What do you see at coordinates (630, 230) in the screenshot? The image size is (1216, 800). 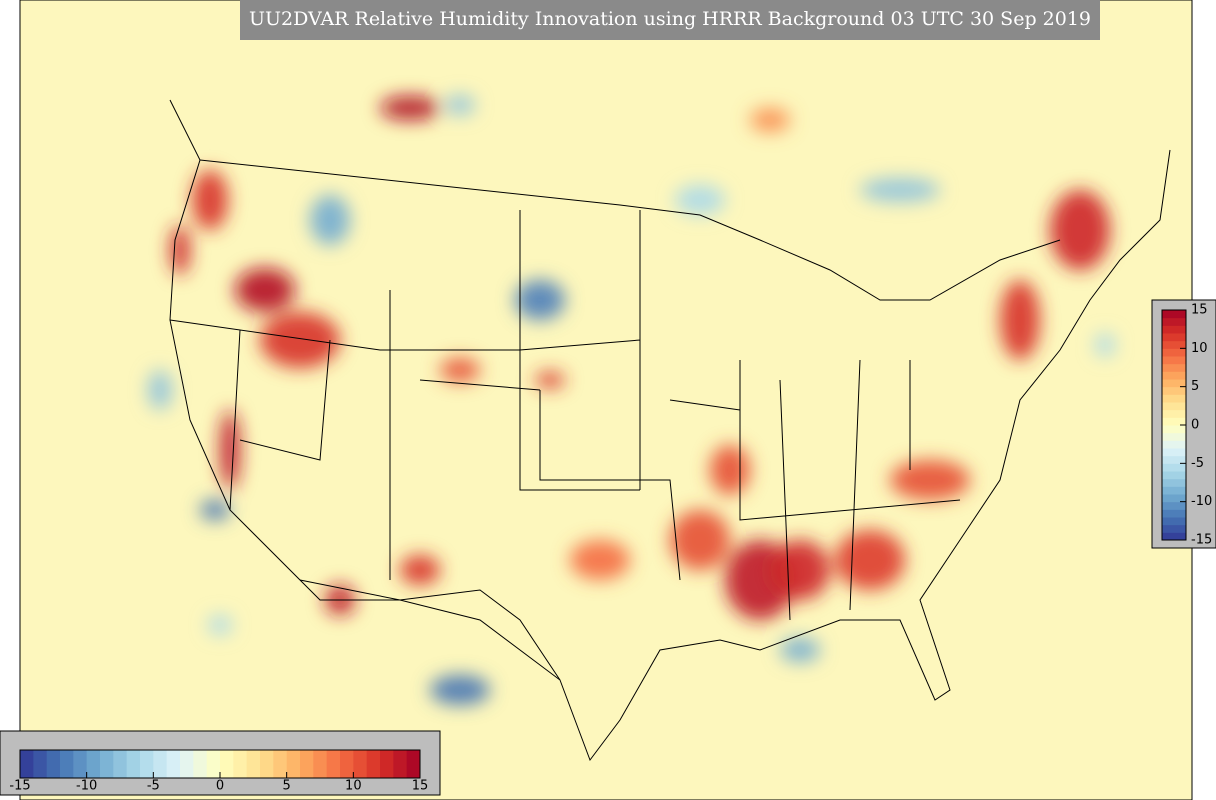 I see `border-north` at bounding box center [630, 230].